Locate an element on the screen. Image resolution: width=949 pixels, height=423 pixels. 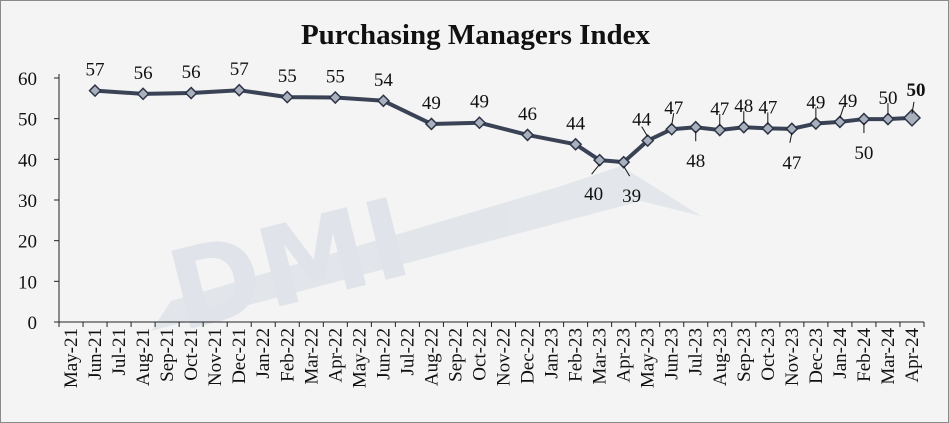
x-tick-label: Oct-23 is located at coordinates (768, 354).